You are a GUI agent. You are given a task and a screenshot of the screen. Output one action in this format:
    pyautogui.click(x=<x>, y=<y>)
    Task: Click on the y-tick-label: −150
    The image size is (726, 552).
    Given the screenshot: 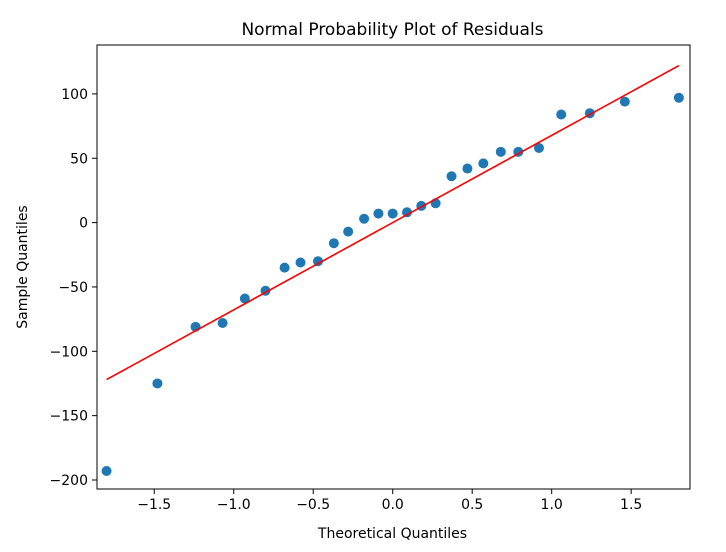 What is the action you would take?
    pyautogui.click(x=69, y=417)
    